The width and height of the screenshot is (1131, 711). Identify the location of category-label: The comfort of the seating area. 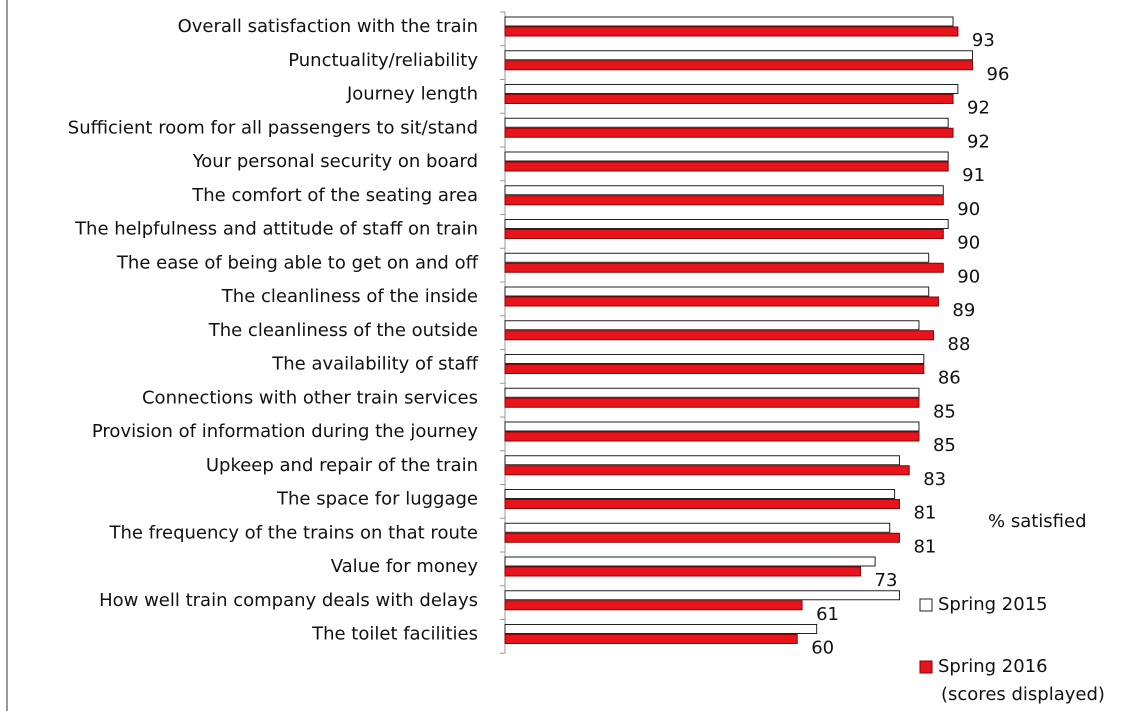
(334, 195).